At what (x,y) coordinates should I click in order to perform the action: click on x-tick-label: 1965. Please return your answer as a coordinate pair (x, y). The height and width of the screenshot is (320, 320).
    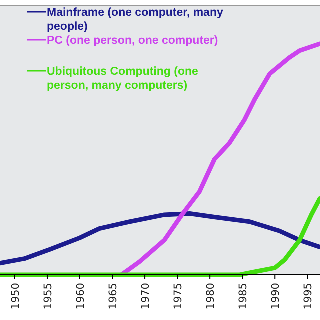
    Looking at the image, I should click on (114, 296).